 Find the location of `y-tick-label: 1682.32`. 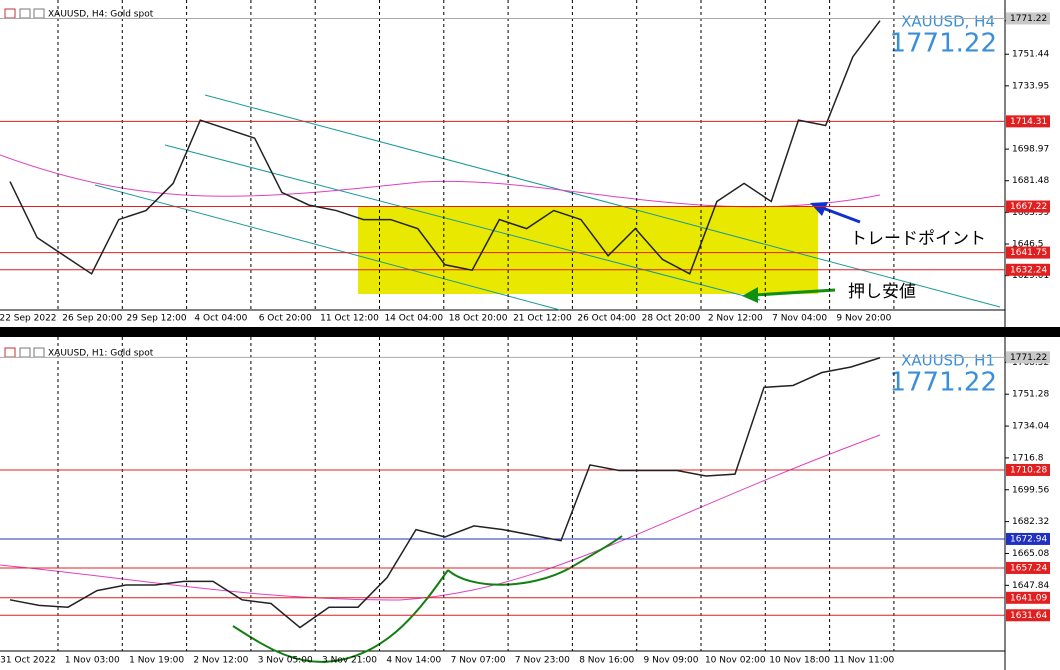

y-tick-label: 1682.32 is located at coordinates (1030, 522).